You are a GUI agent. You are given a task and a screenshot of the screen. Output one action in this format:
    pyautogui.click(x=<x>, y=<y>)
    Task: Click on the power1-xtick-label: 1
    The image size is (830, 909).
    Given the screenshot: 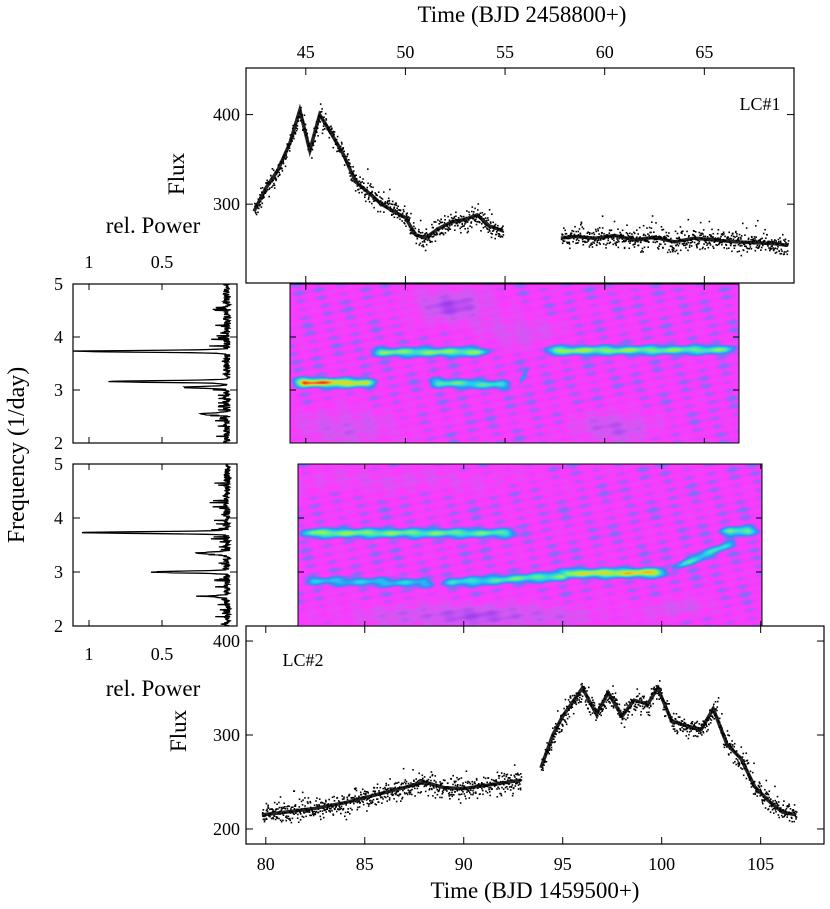 What is the action you would take?
    pyautogui.click(x=89, y=262)
    